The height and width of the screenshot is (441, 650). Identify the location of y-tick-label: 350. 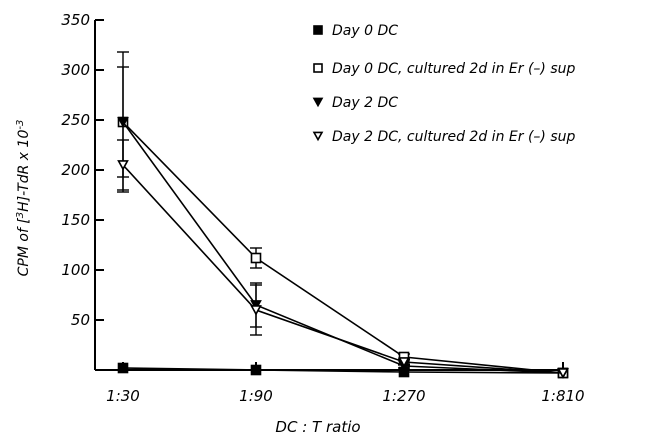
(75, 20).